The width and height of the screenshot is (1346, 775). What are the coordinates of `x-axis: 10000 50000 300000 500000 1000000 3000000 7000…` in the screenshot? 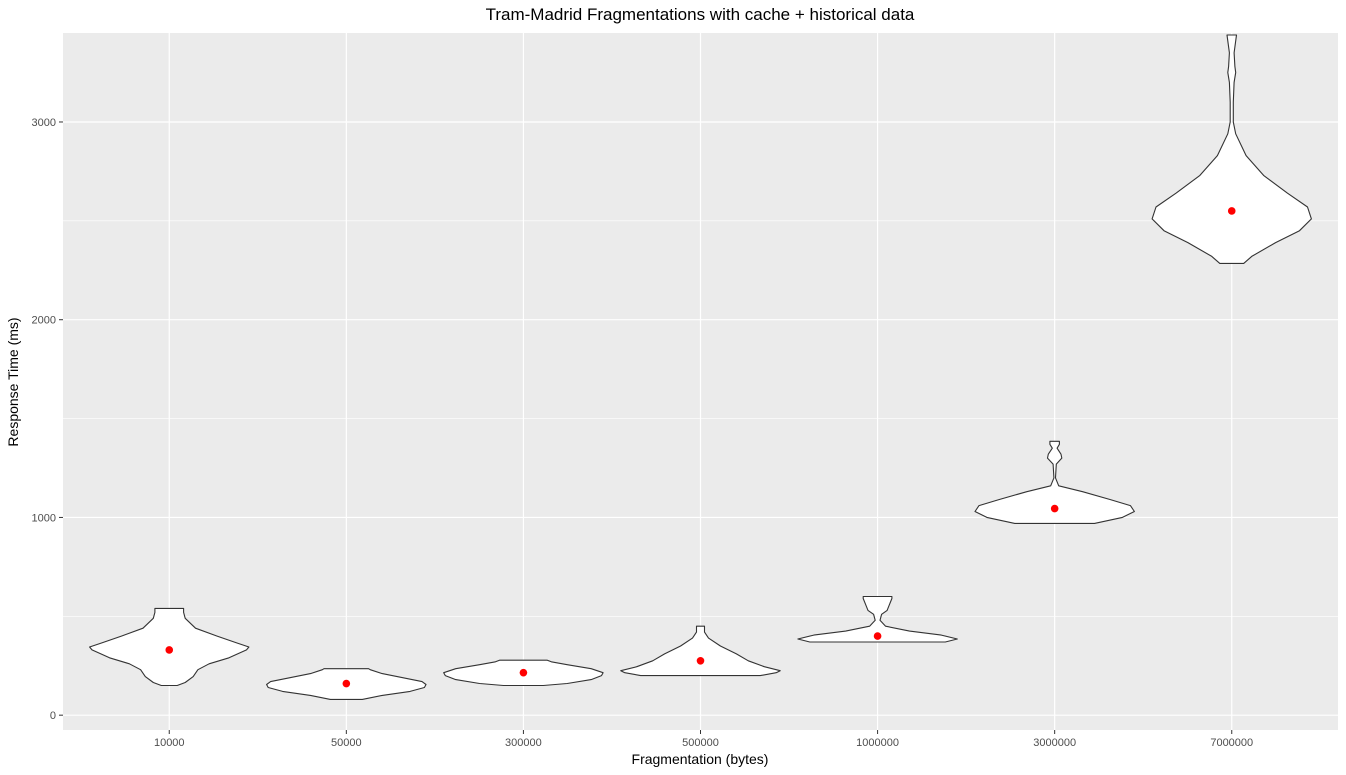 It's located at (703, 739).